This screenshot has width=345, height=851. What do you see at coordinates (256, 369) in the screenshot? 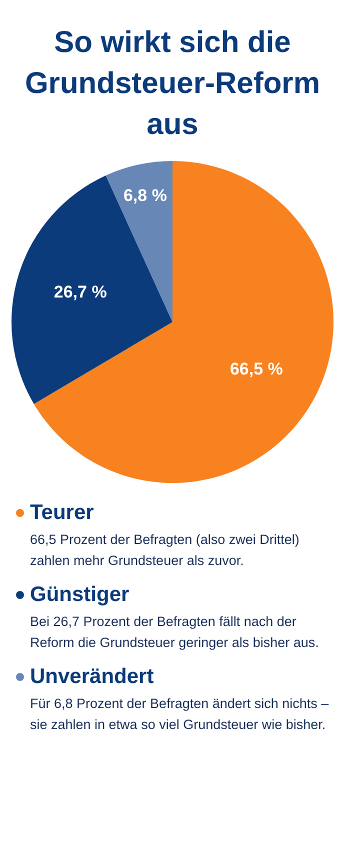
I see `data-label: 66,5 %` at bounding box center [256, 369].